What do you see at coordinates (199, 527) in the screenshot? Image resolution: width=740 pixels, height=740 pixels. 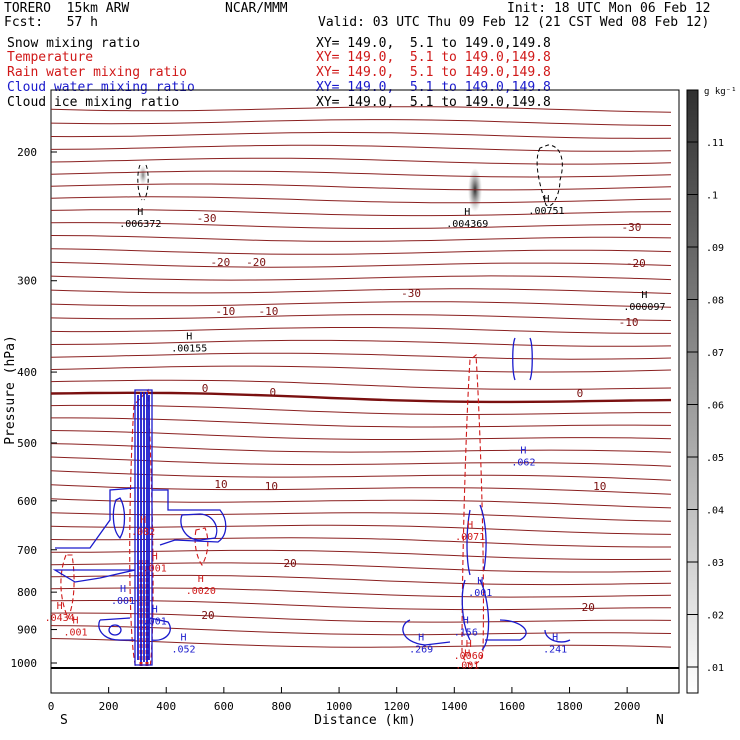 I see `cloud-water-mid-cell` at bounding box center [199, 527].